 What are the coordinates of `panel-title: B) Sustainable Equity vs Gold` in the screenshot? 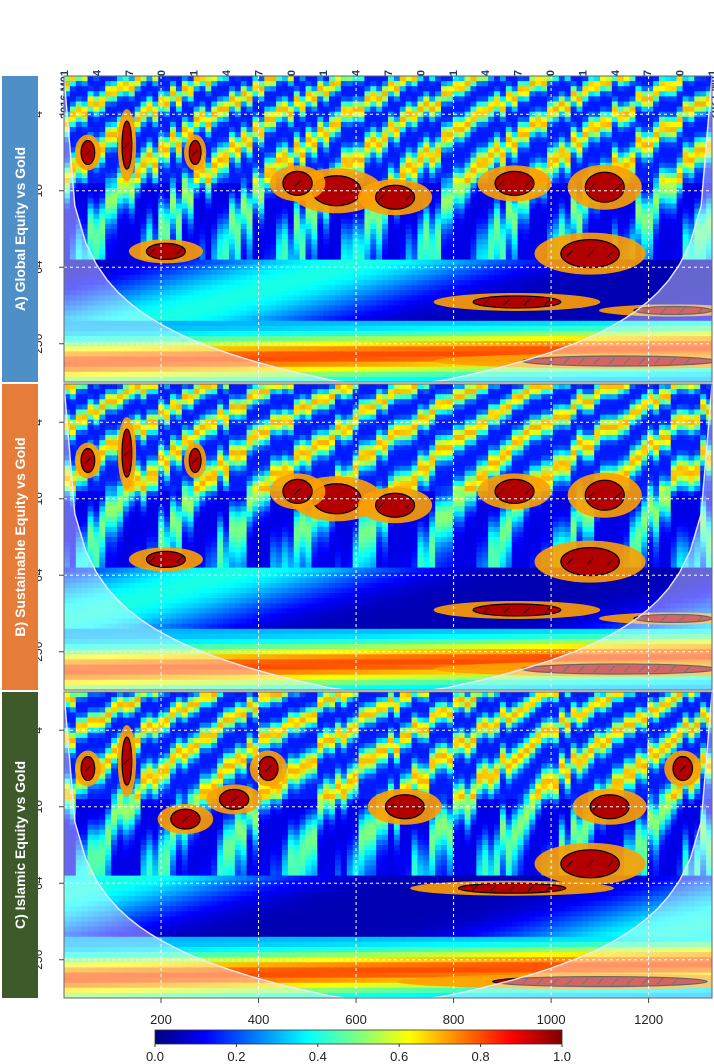 It's located at (20, 536).